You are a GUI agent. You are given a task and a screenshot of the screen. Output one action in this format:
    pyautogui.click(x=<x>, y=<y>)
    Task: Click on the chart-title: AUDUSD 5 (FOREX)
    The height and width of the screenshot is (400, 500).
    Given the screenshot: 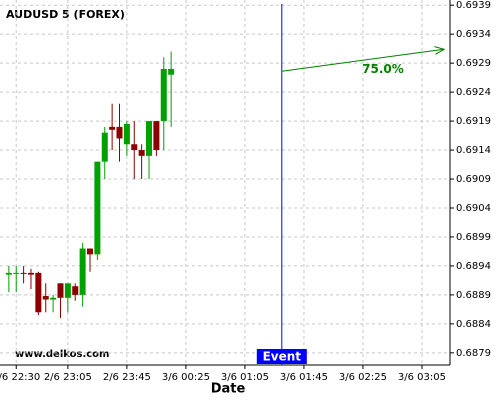 What is the action you would take?
    pyautogui.click(x=65, y=14)
    